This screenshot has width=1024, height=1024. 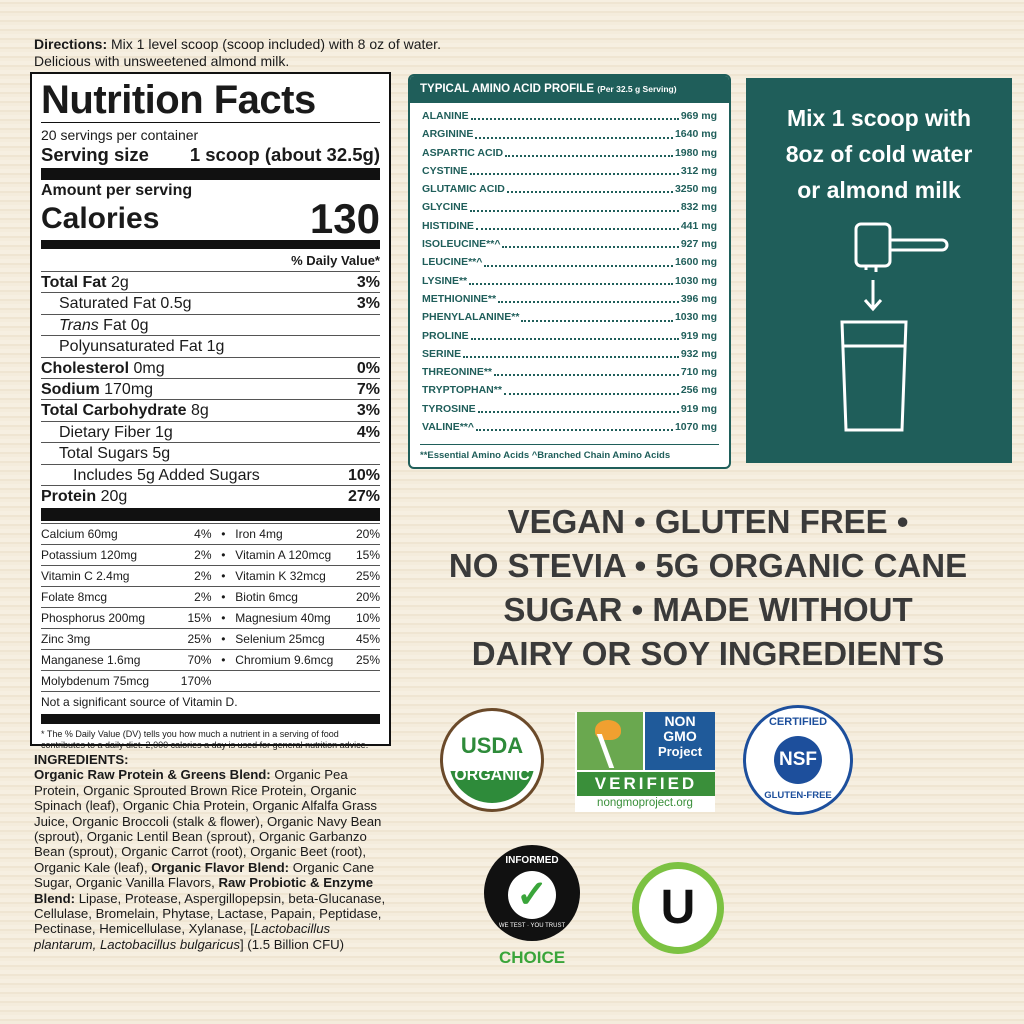 What do you see at coordinates (695, 152) in the screenshot?
I see `amino-value: 1980 mg` at bounding box center [695, 152].